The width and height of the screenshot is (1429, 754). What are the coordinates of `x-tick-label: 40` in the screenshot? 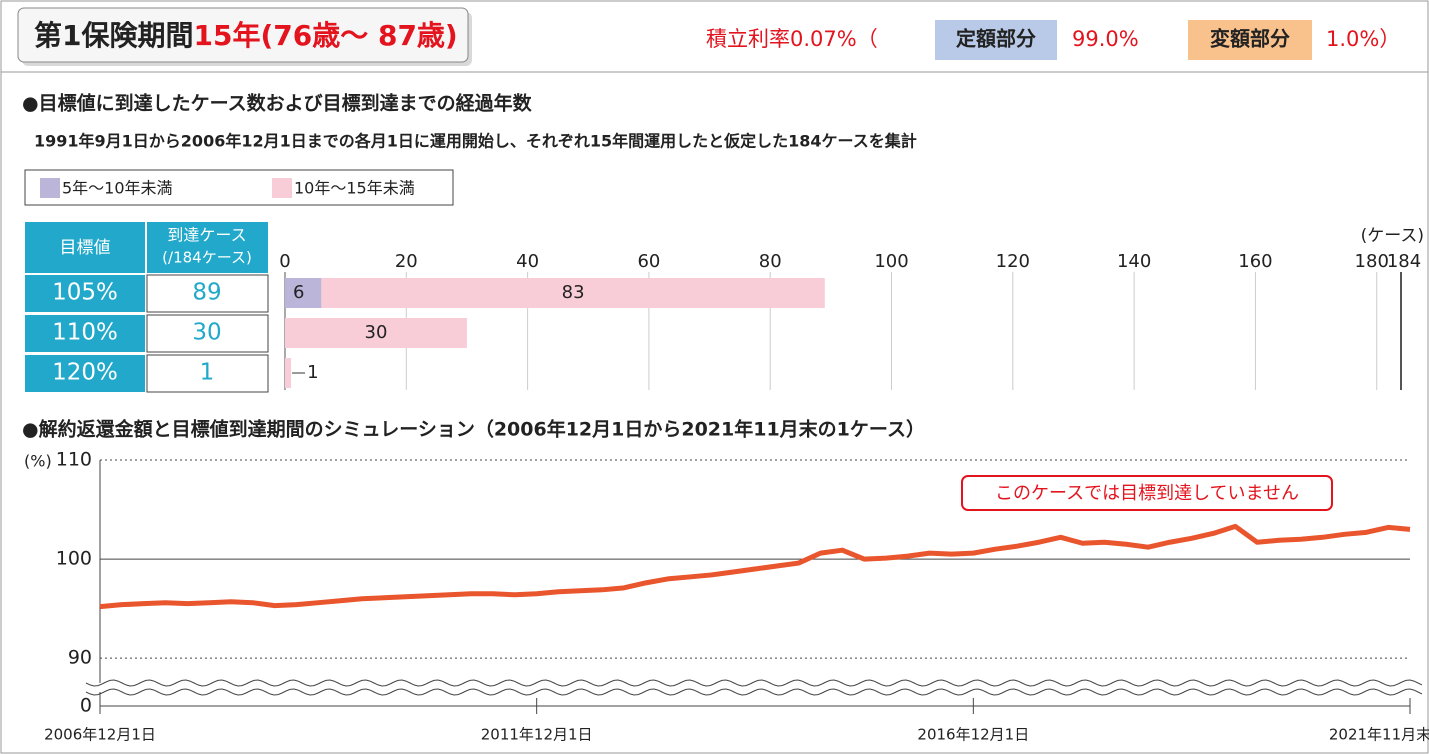 It's located at (527, 261).